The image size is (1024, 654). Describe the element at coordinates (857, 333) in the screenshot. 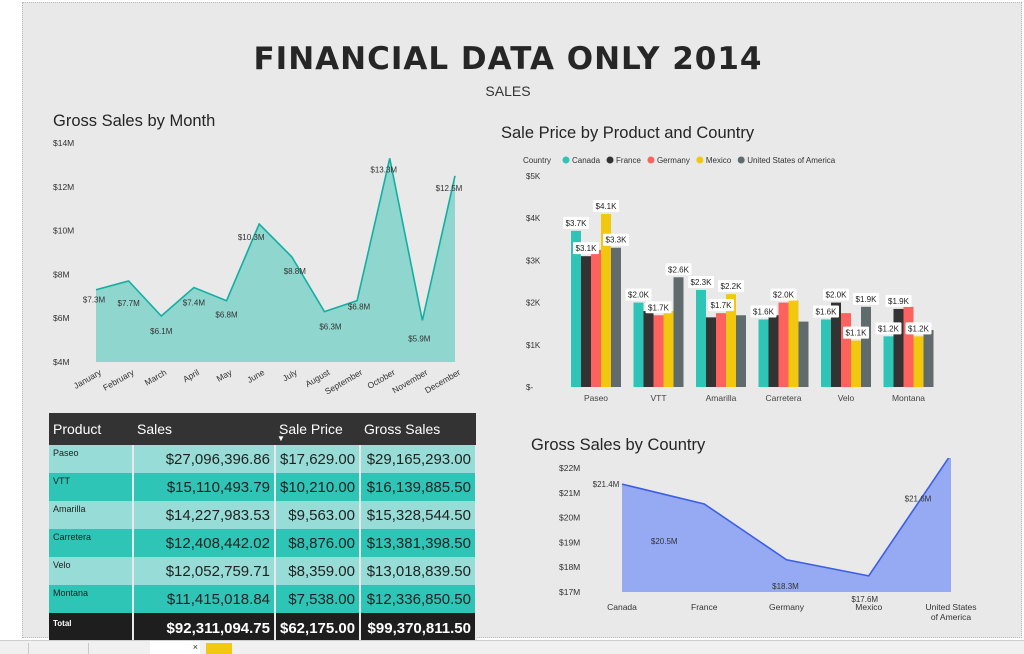

I see `bar-value-label: $1.1K` at that location.